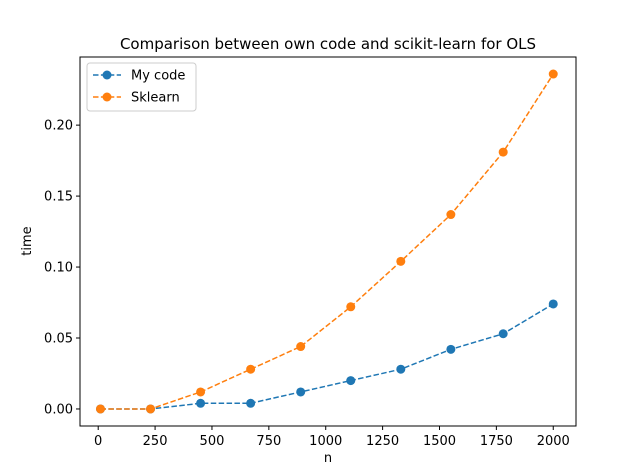  Describe the element at coordinates (155, 441) in the screenshot. I see `x-tick-label: 250` at that location.